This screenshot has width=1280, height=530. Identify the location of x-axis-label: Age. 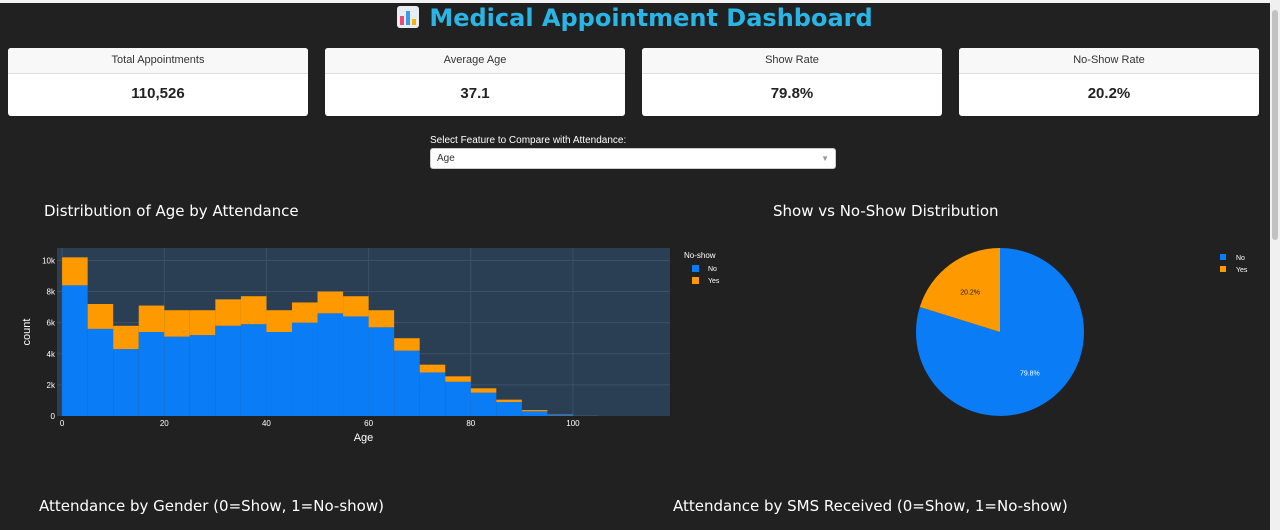
(364, 438).